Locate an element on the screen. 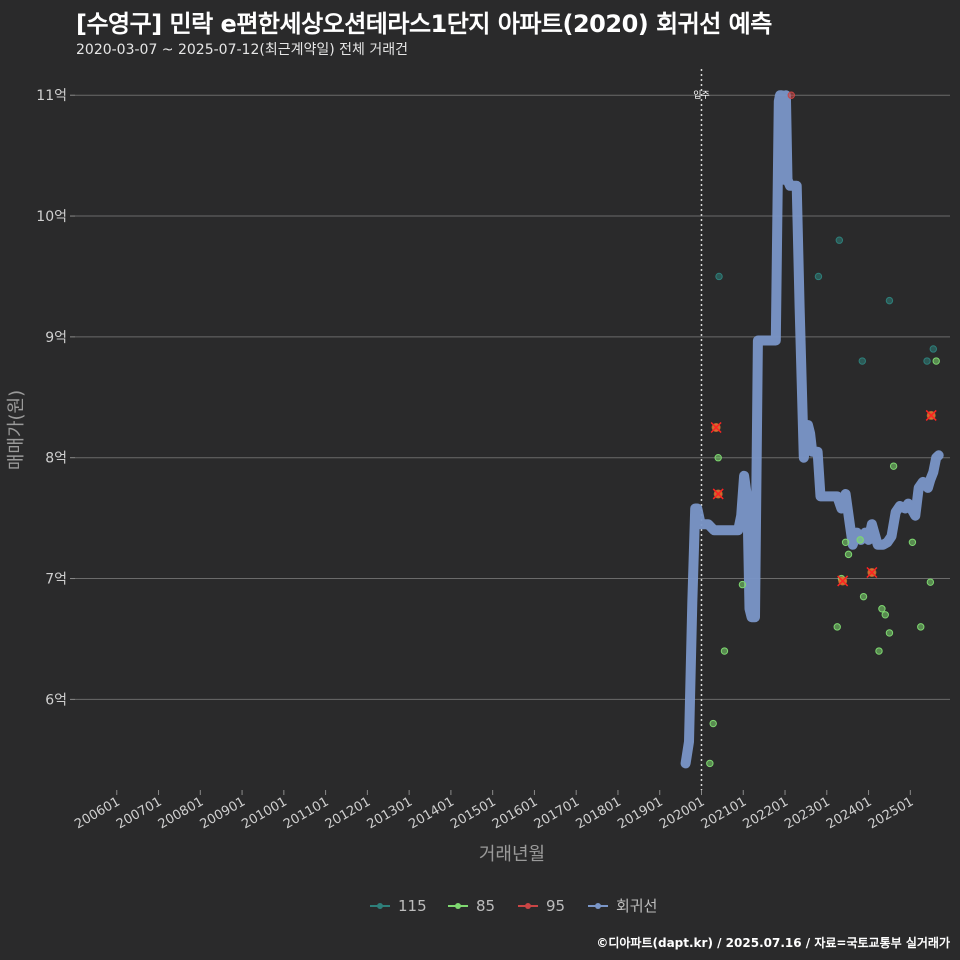 This screenshot has height=960, width=960. x-tick-label: 202301 is located at coordinates (807, 813).